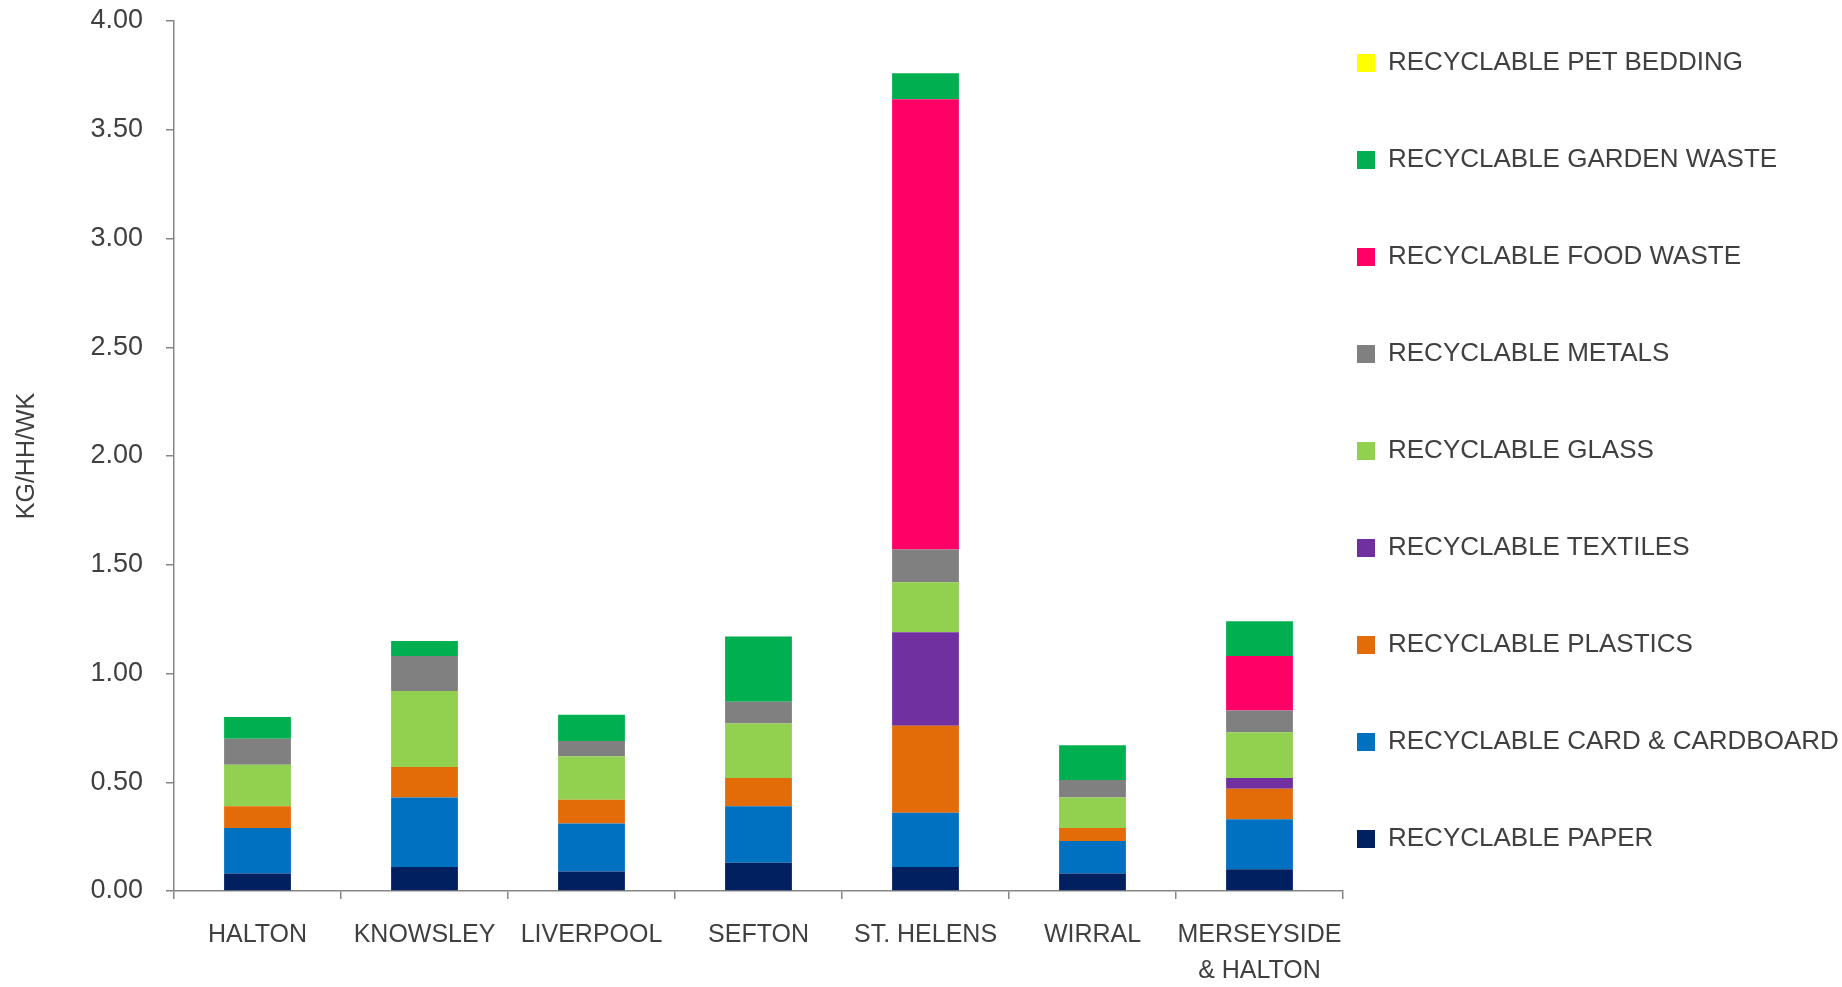 This screenshot has height=987, width=1842. I want to click on x-tick-label: KNOWSLEY, so click(424, 933).